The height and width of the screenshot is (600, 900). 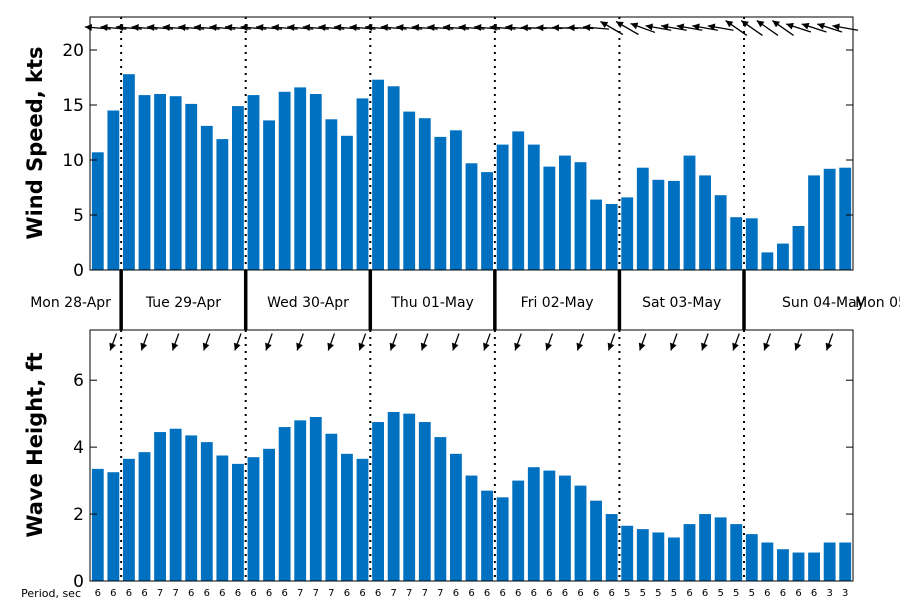 I want to click on wave-ytick-label: 2, so click(x=78, y=515).